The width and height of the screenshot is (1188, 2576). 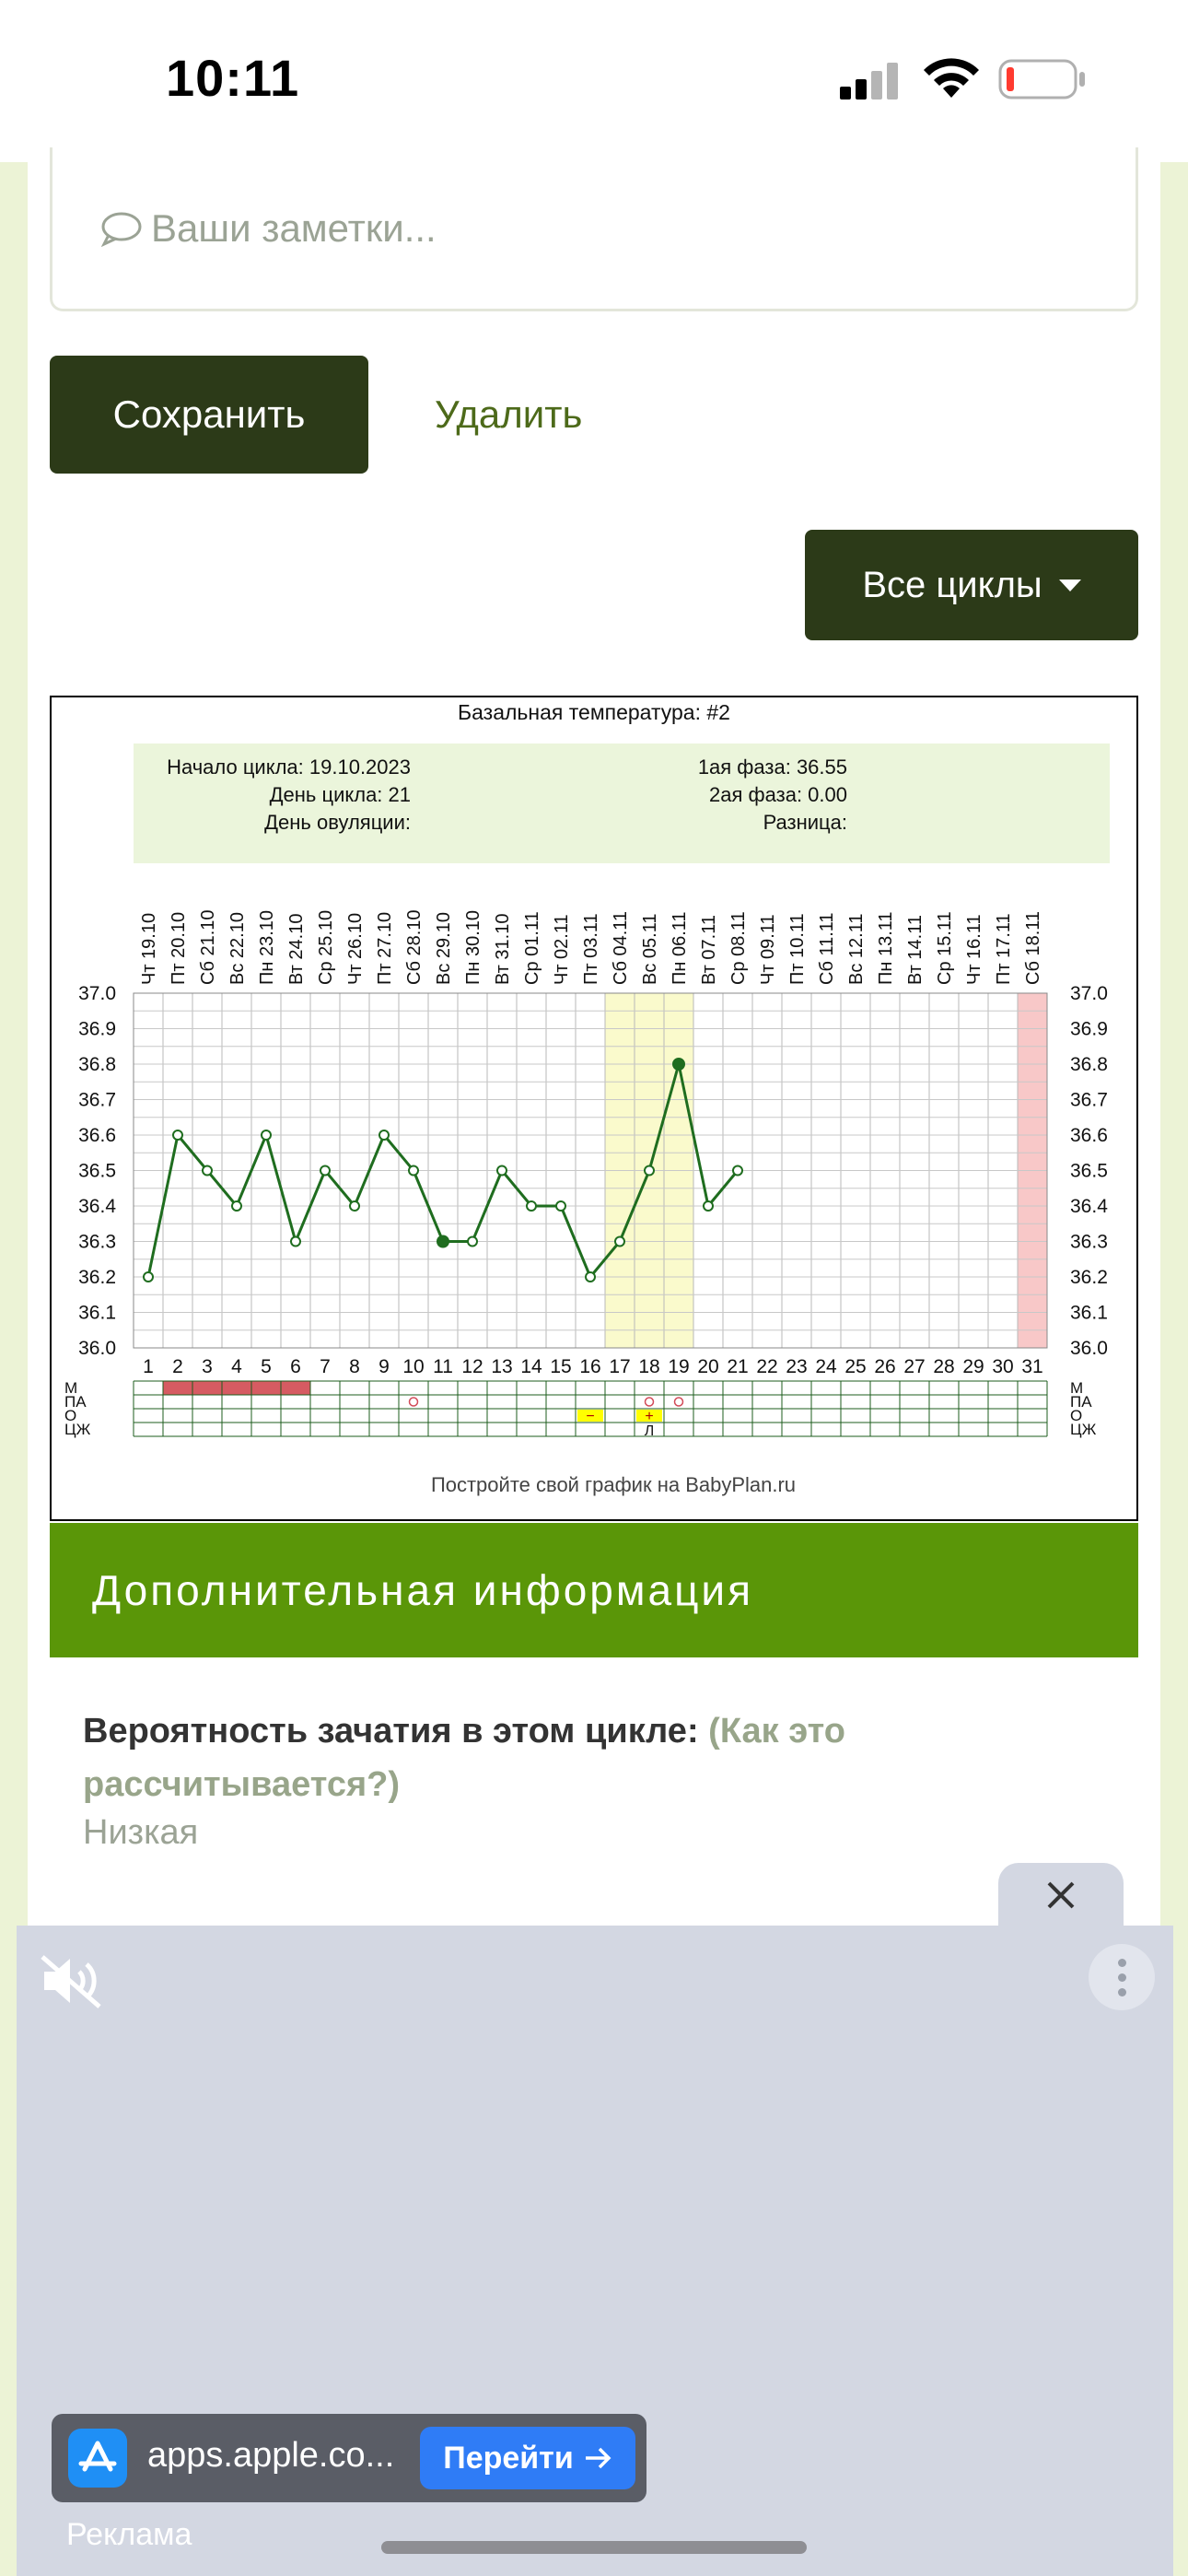 What do you see at coordinates (1089, 1171) in the screenshot?
I see `y-tick-label-right: 36.5` at bounding box center [1089, 1171].